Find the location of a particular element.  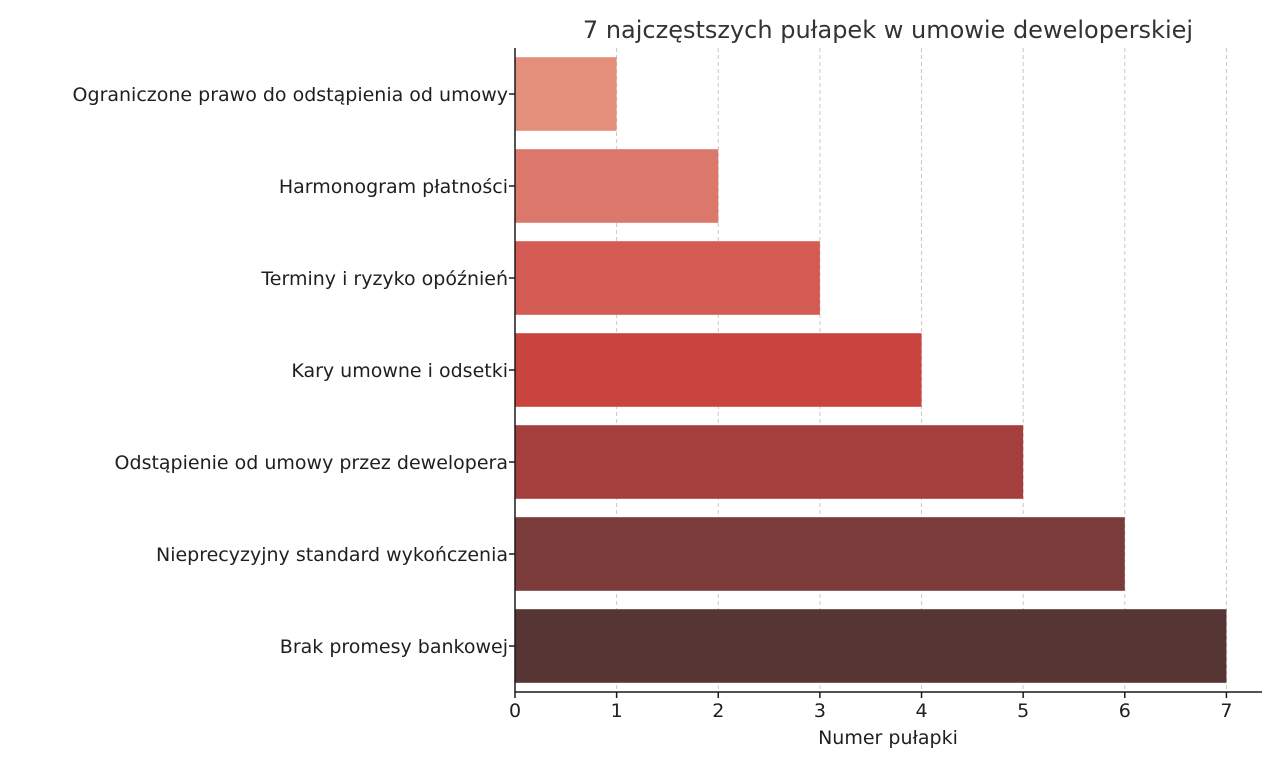

x-tick-label: 3 is located at coordinates (820, 711).